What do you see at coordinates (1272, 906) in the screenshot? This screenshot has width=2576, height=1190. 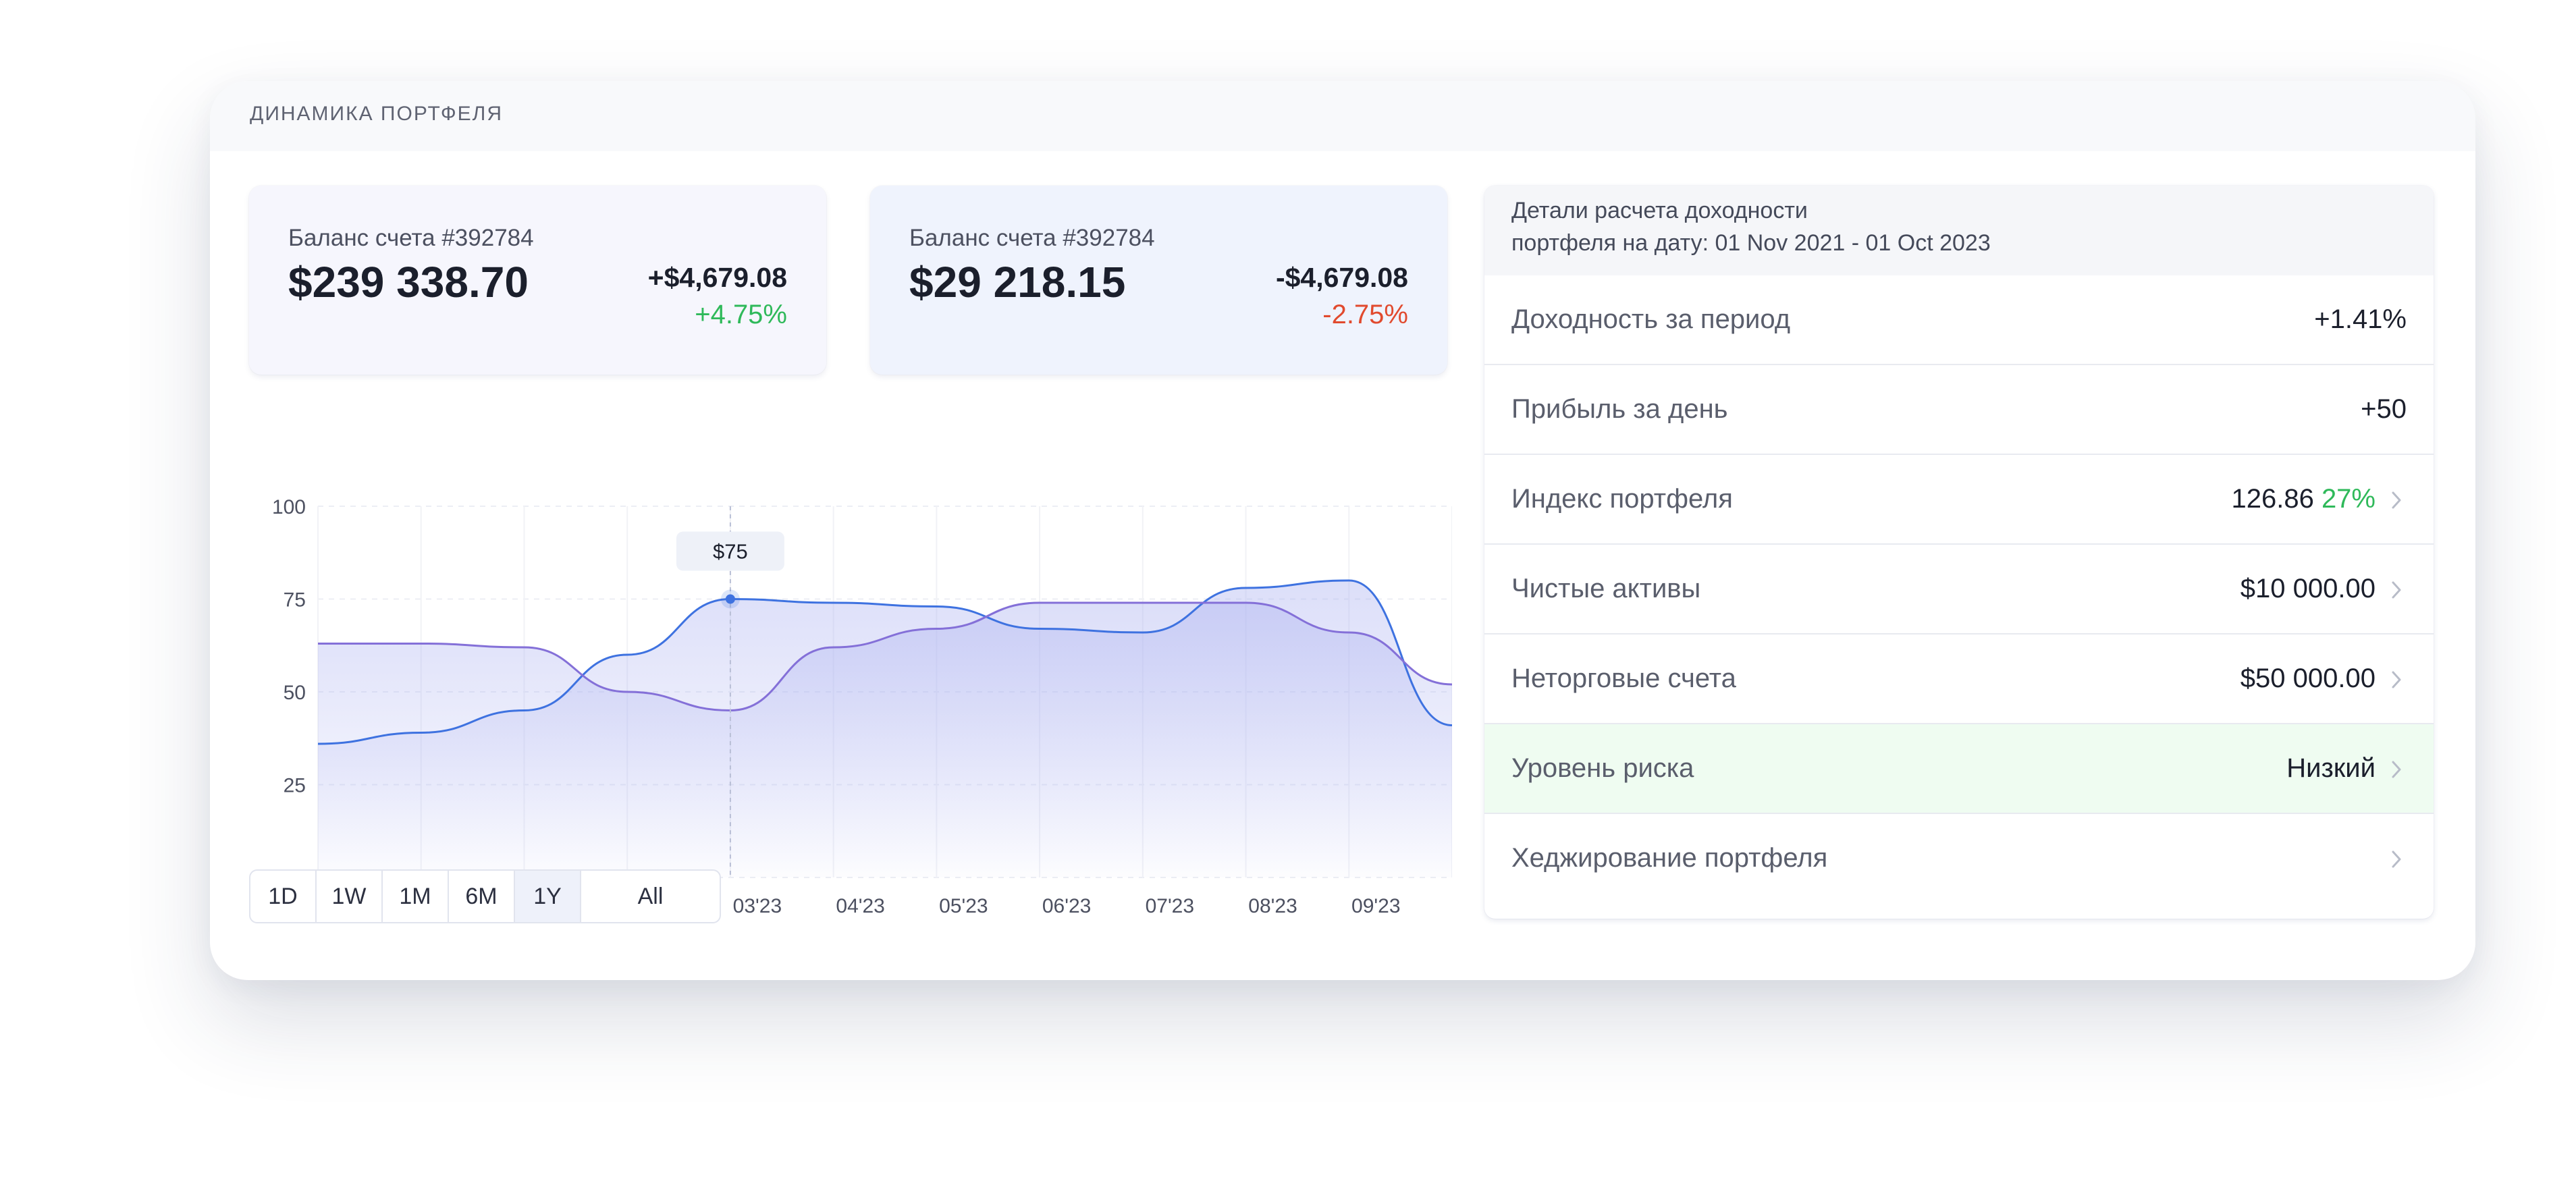 I see `x-tick-label: 08'23` at bounding box center [1272, 906].